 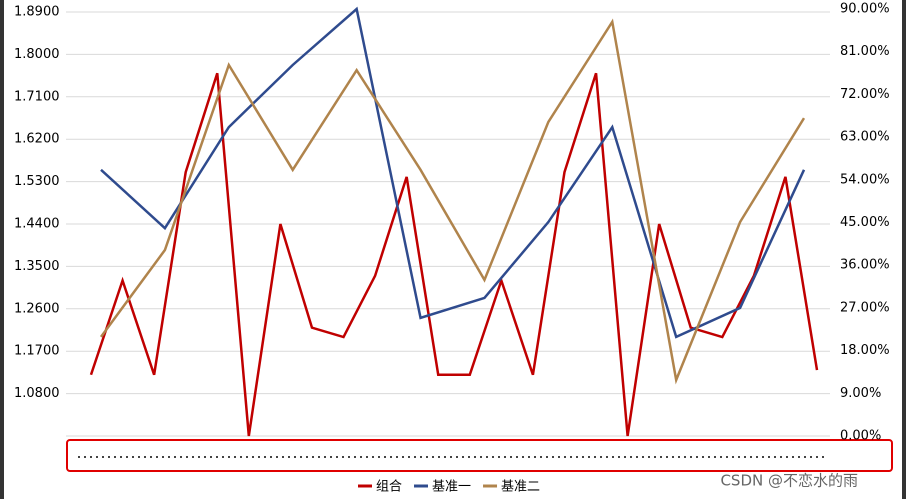 What do you see at coordinates (37, 139) in the screenshot?
I see `y-tick-label: 1.6200` at bounding box center [37, 139].